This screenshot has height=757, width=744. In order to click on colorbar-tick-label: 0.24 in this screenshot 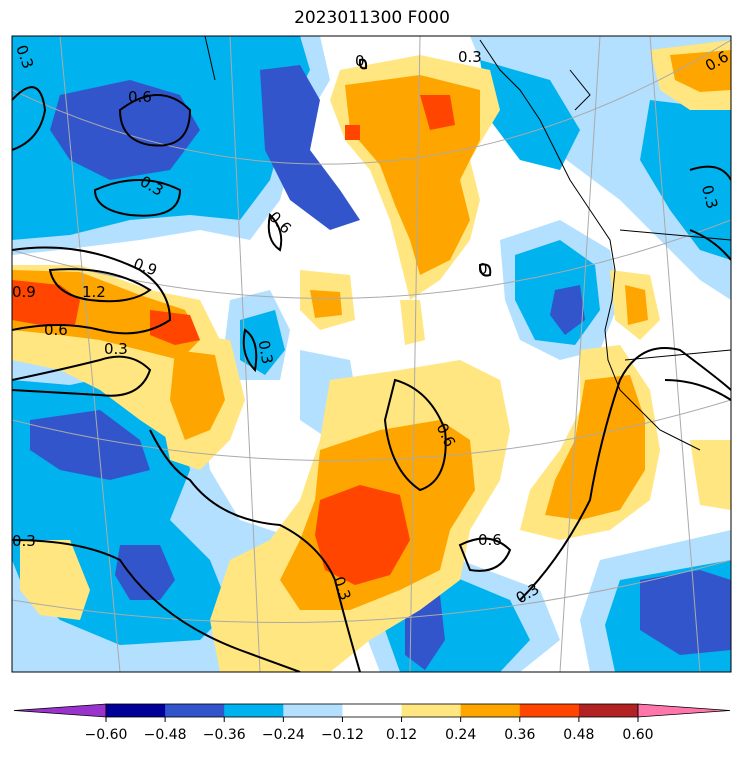, I will do `click(460, 735)`.